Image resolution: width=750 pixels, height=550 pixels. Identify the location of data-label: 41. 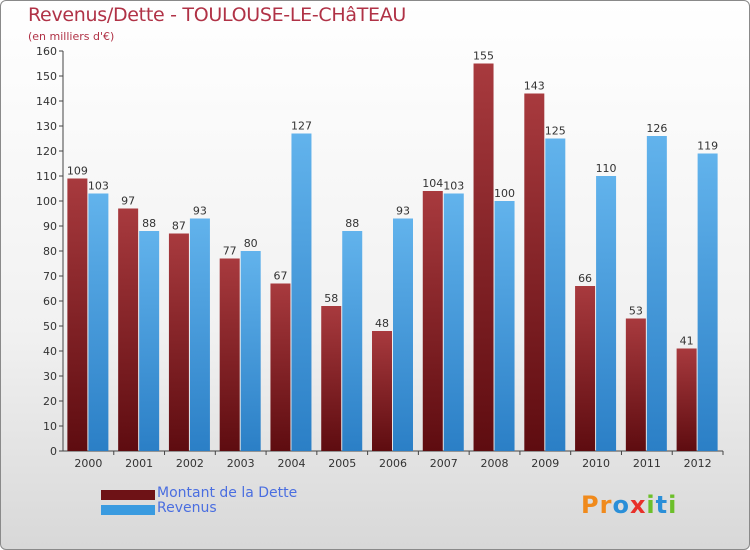
(687, 341).